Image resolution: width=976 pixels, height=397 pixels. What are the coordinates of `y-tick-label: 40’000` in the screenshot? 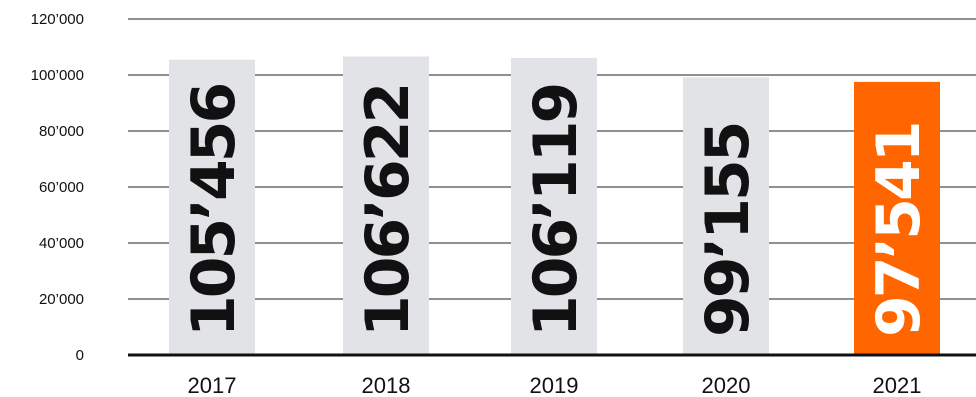 It's located at (61, 243).